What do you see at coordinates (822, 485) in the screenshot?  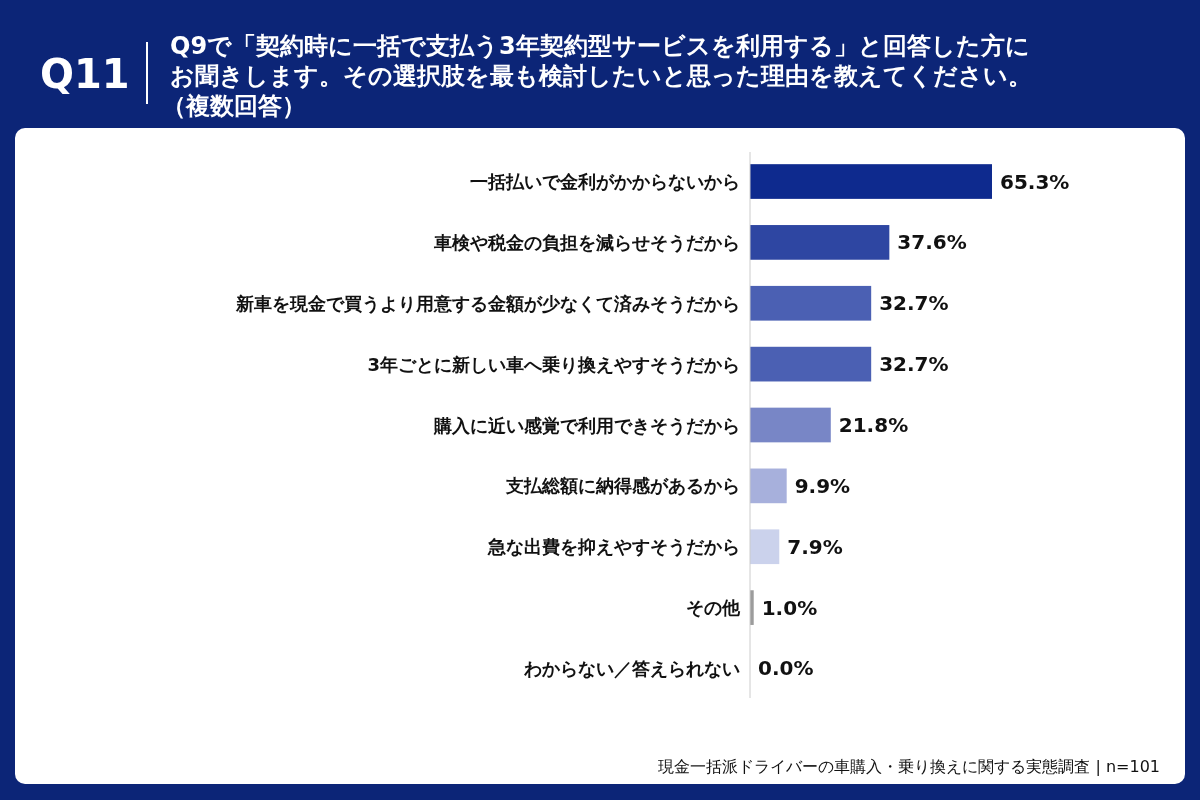 I see `data-label: 9.9%` at bounding box center [822, 485].